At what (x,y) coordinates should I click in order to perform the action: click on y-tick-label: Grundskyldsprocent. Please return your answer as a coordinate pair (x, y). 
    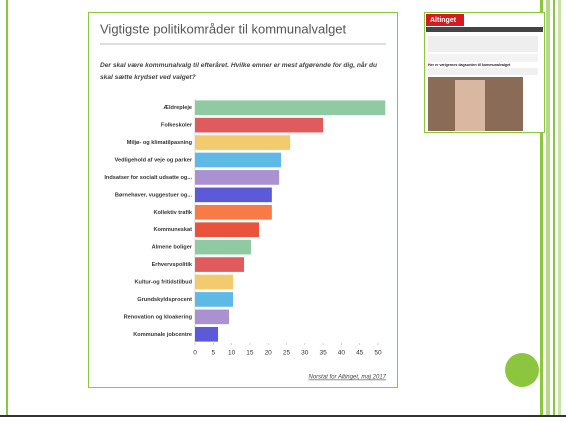
    Looking at the image, I should click on (164, 300).